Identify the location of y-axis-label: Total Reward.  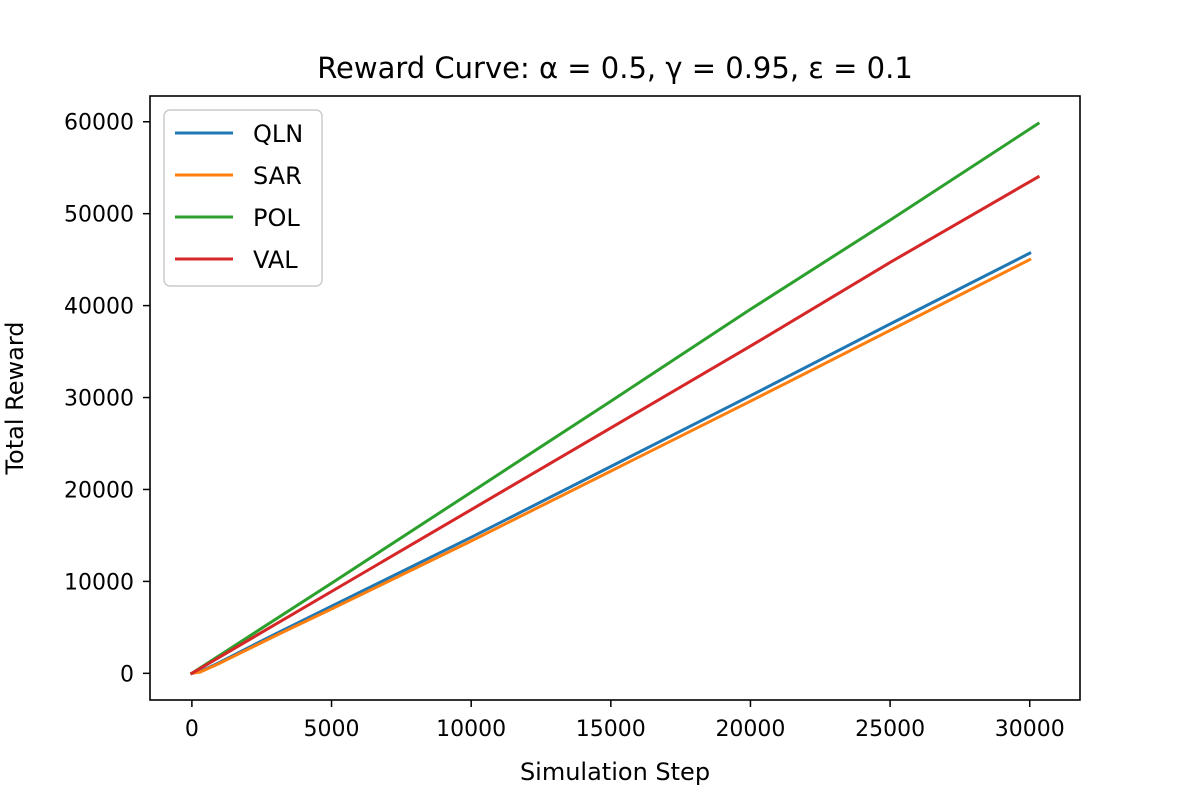
(15, 398).